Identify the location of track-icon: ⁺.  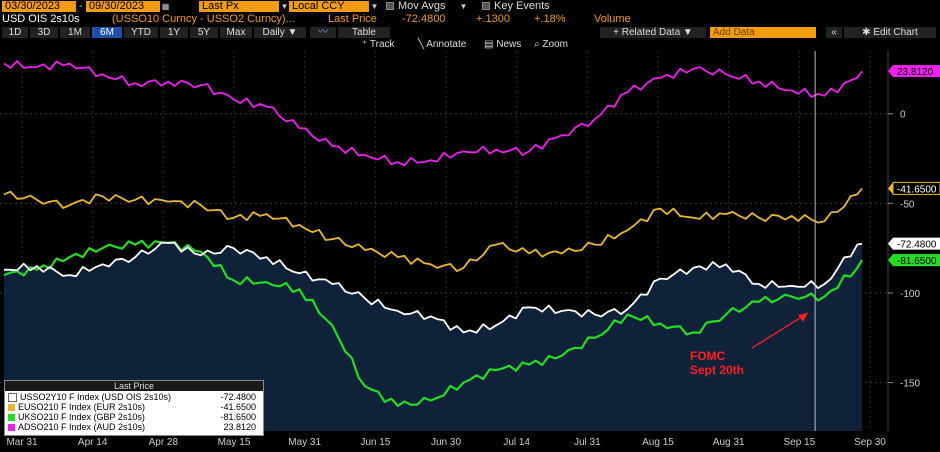
(365, 44).